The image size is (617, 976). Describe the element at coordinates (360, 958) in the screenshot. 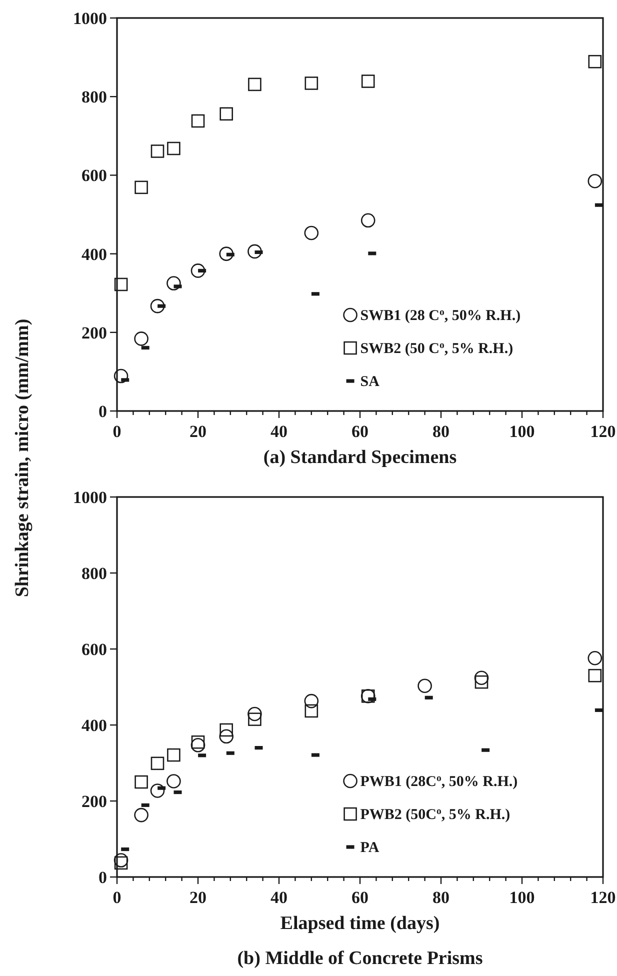

I see `text: (b) Middle of Concrete Prisms` at that location.